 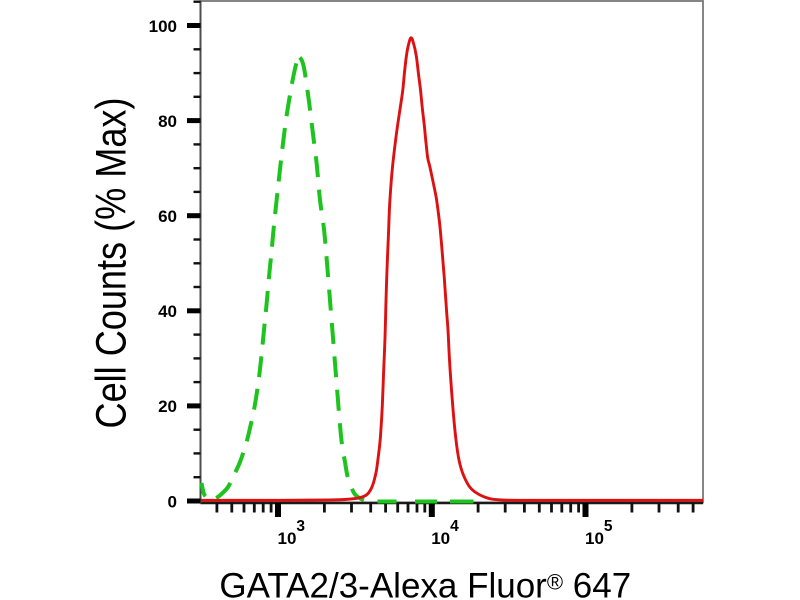 What do you see at coordinates (167, 406) in the screenshot?
I see `svg-text: 20` at bounding box center [167, 406].